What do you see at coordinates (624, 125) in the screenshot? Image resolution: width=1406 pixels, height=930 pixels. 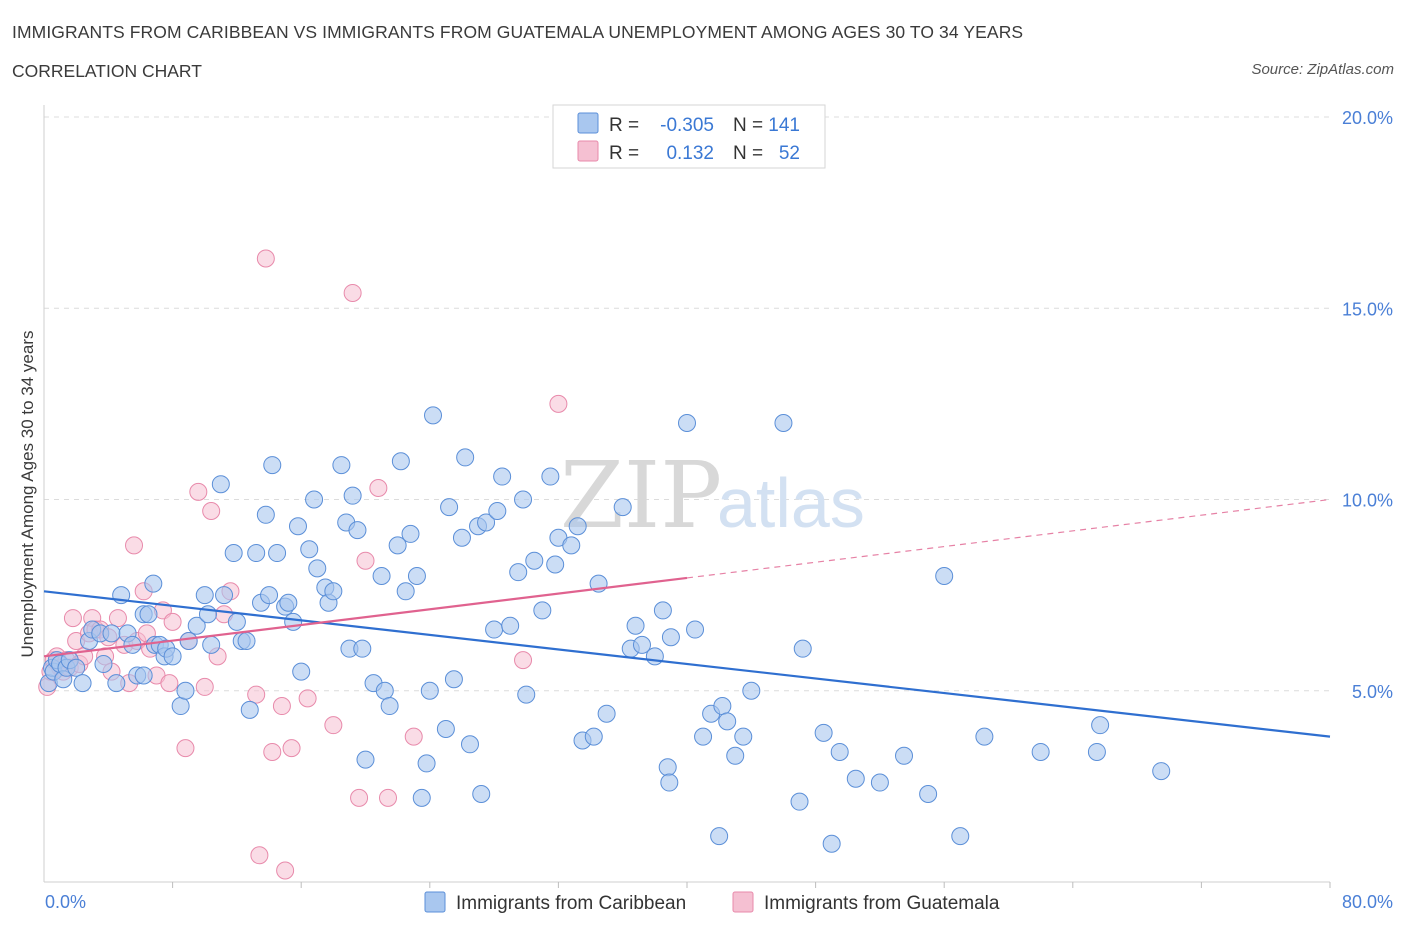 I see `stats-legend-r-label-caribbean: R =` at bounding box center [624, 125].